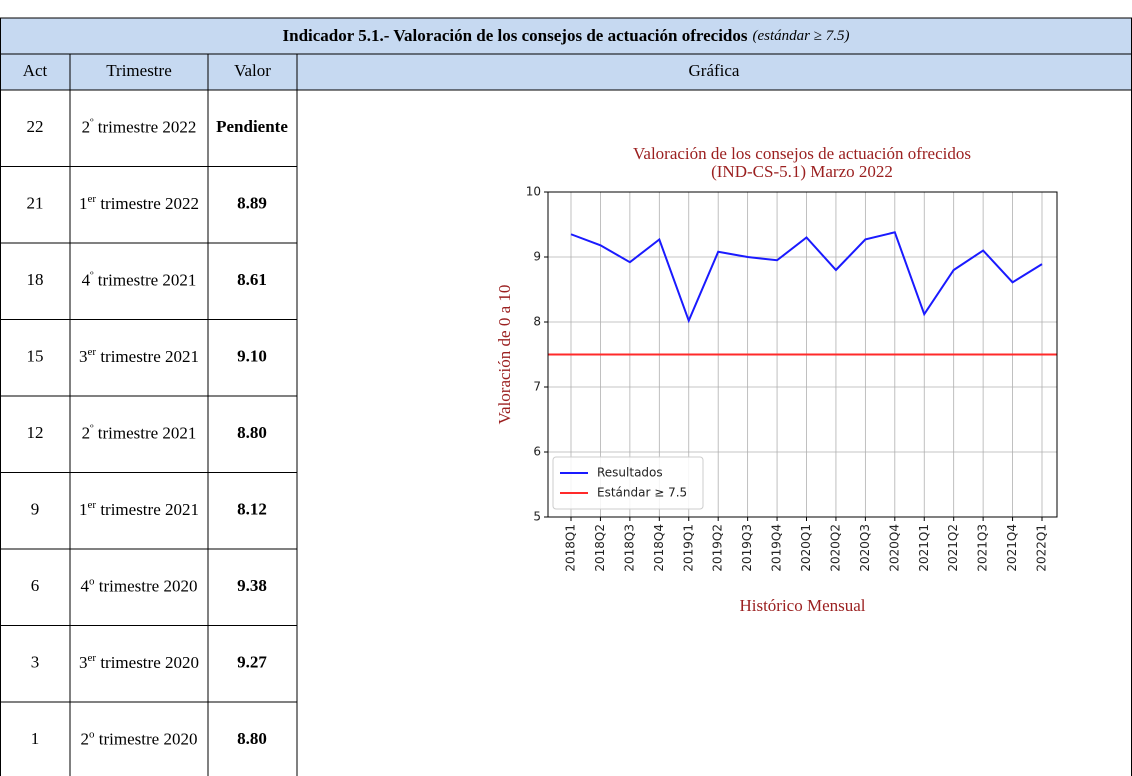 This screenshot has width=1132, height=776. I want to click on column-header: Valor, so click(252, 70).